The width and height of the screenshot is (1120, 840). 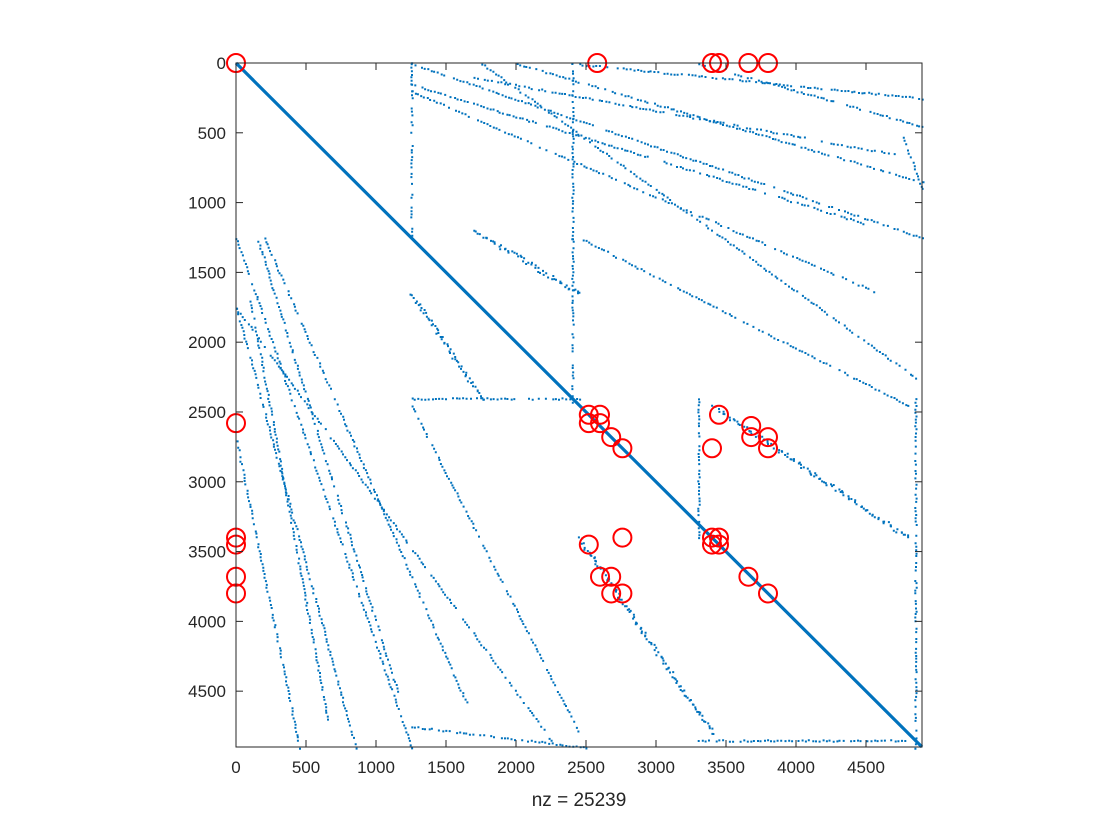 I want to click on y-tick-label: 3500, so click(x=207, y=552).